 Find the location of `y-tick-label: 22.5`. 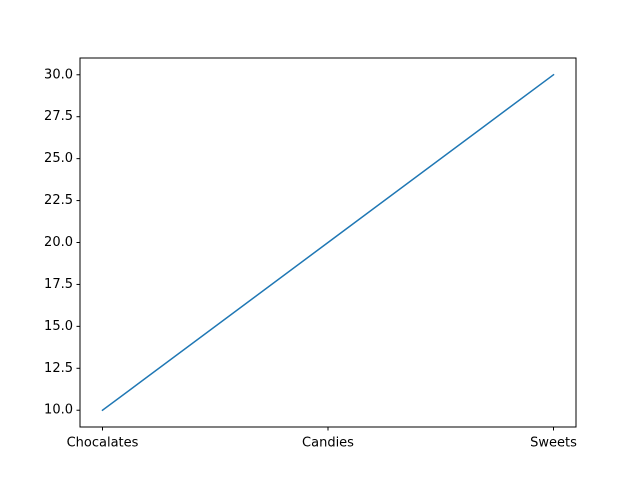

y-tick-label: 22.5 is located at coordinates (58, 200).